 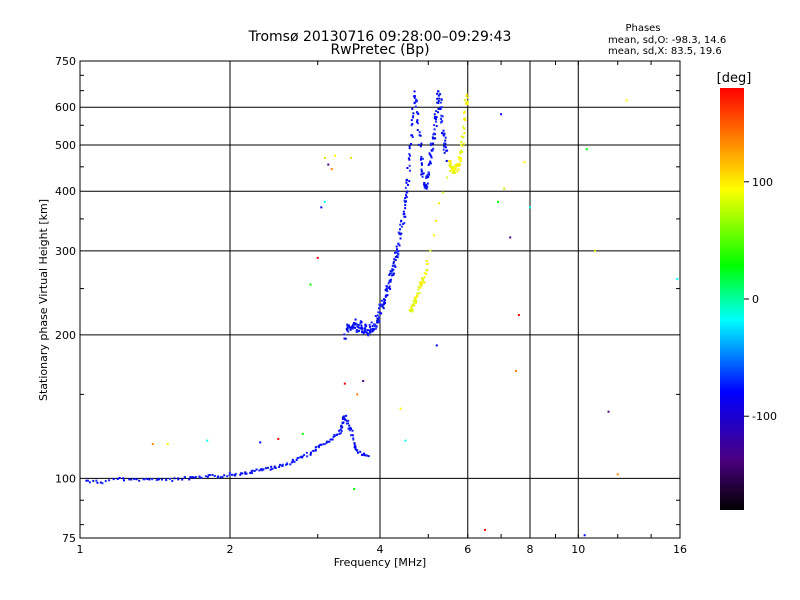 What do you see at coordinates (380, 562) in the screenshot?
I see `x-axis-label: Frequency [MHz]` at bounding box center [380, 562].